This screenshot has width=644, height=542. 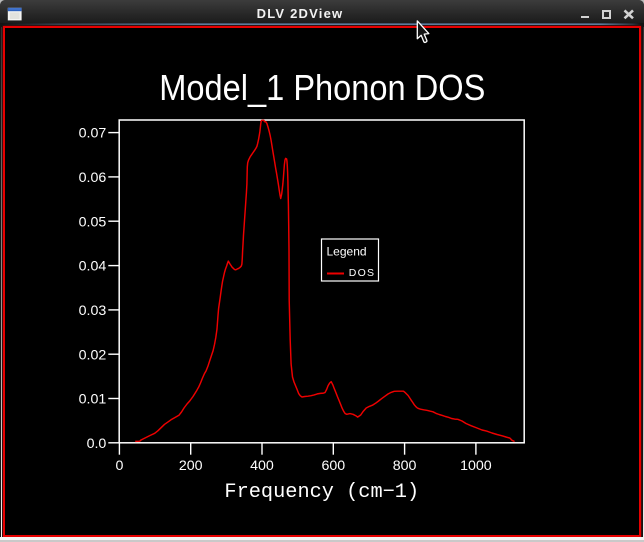 What do you see at coordinates (322, 87) in the screenshot?
I see `svg-text: Model_1 Phonon DOS` at bounding box center [322, 87].